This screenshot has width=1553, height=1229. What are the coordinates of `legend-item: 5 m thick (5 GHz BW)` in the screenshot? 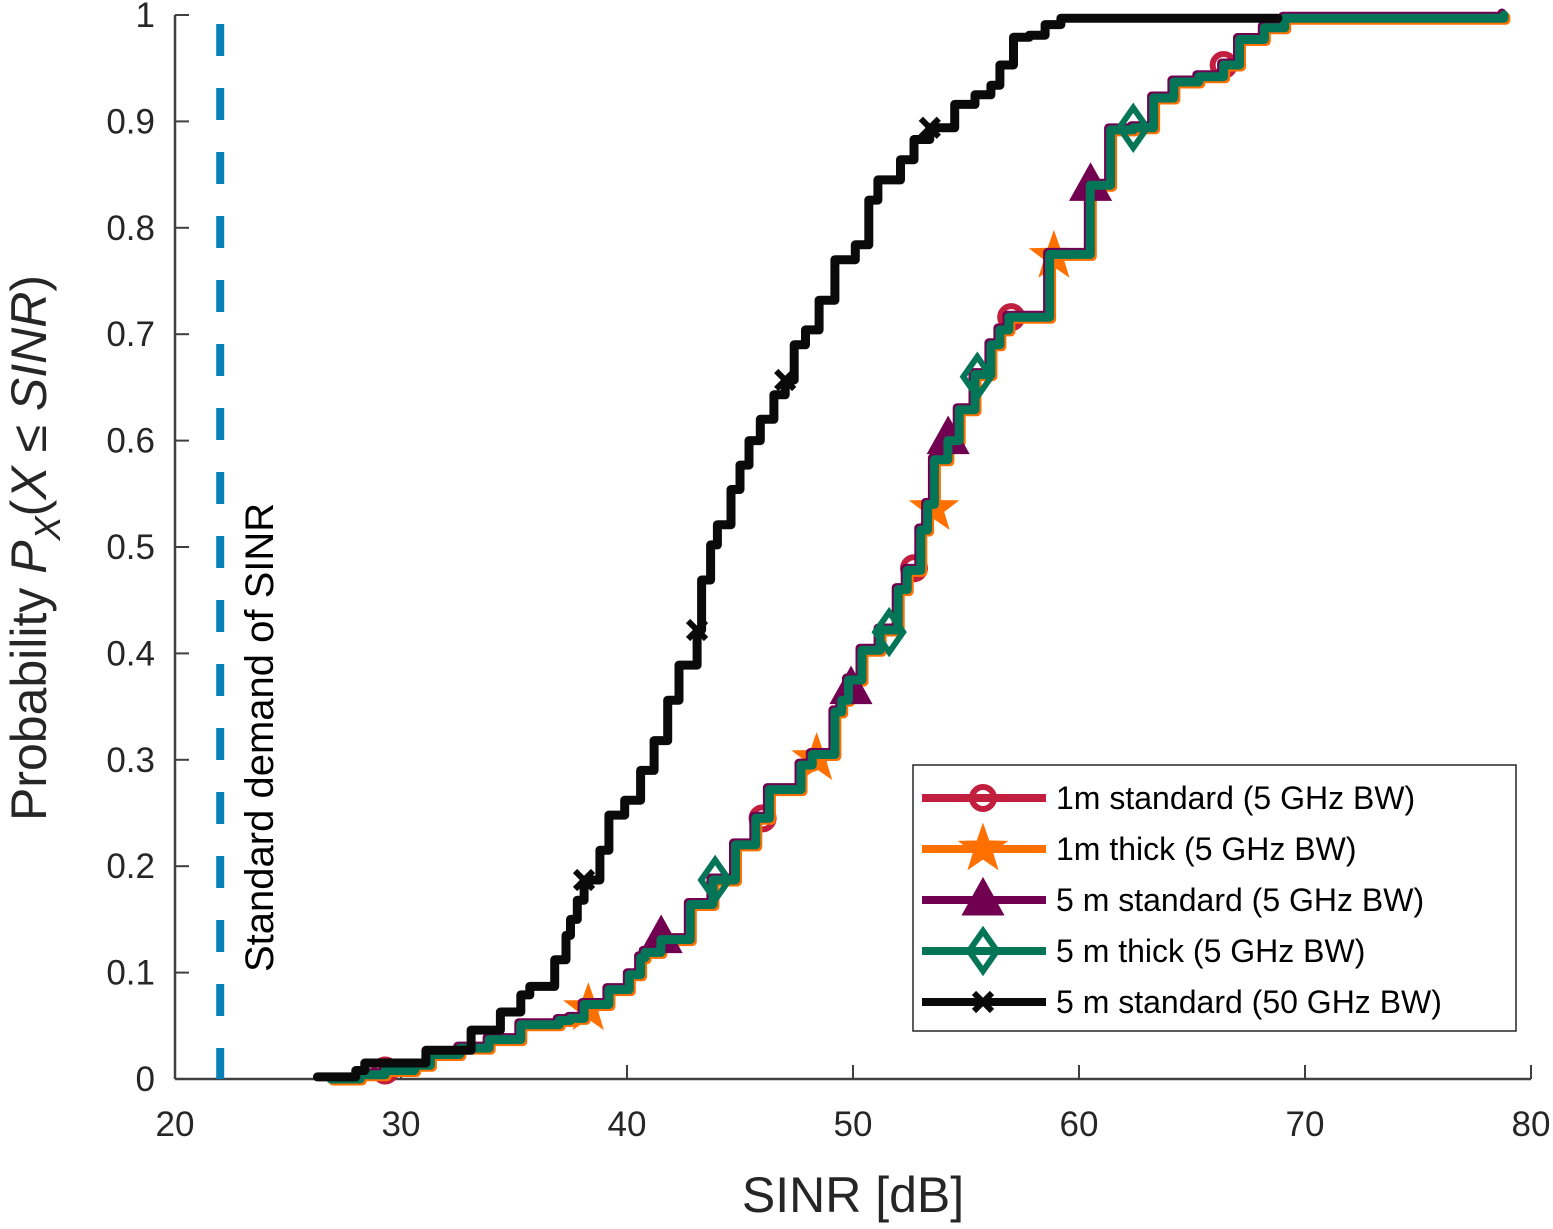 It's located at (1143, 951).